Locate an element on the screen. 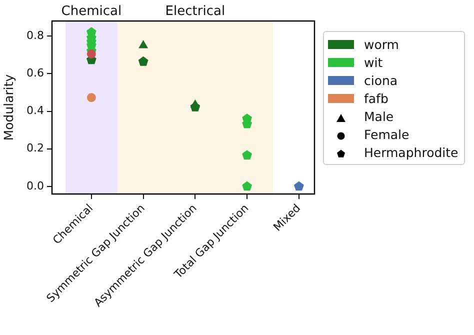 Image resolution: width=474 pixels, height=335 pixels. y-tick-label: 0.8 is located at coordinates (35, 35).